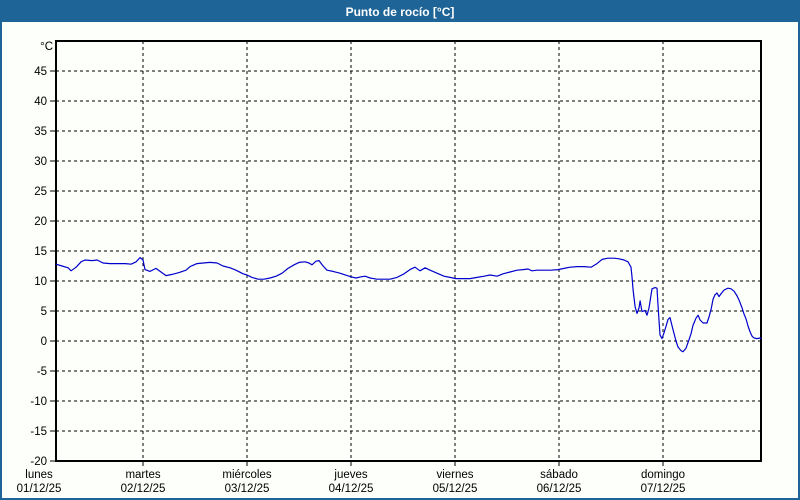 Image resolution: width=800 pixels, height=500 pixels. What do you see at coordinates (142, 475) in the screenshot?
I see `x-day-label: martes` at bounding box center [142, 475].